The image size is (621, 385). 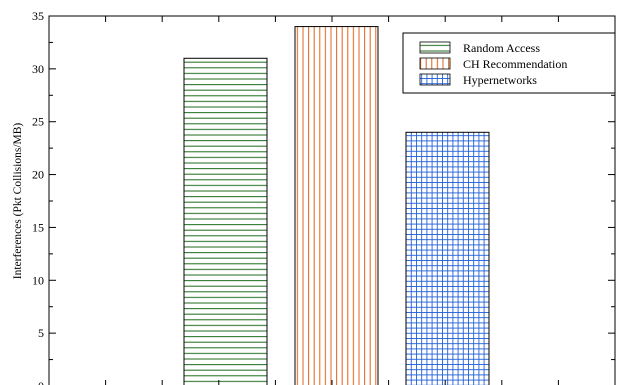 What do you see at coordinates (435, 47) in the screenshot?
I see `legend-swatch-random-access` at bounding box center [435, 47].